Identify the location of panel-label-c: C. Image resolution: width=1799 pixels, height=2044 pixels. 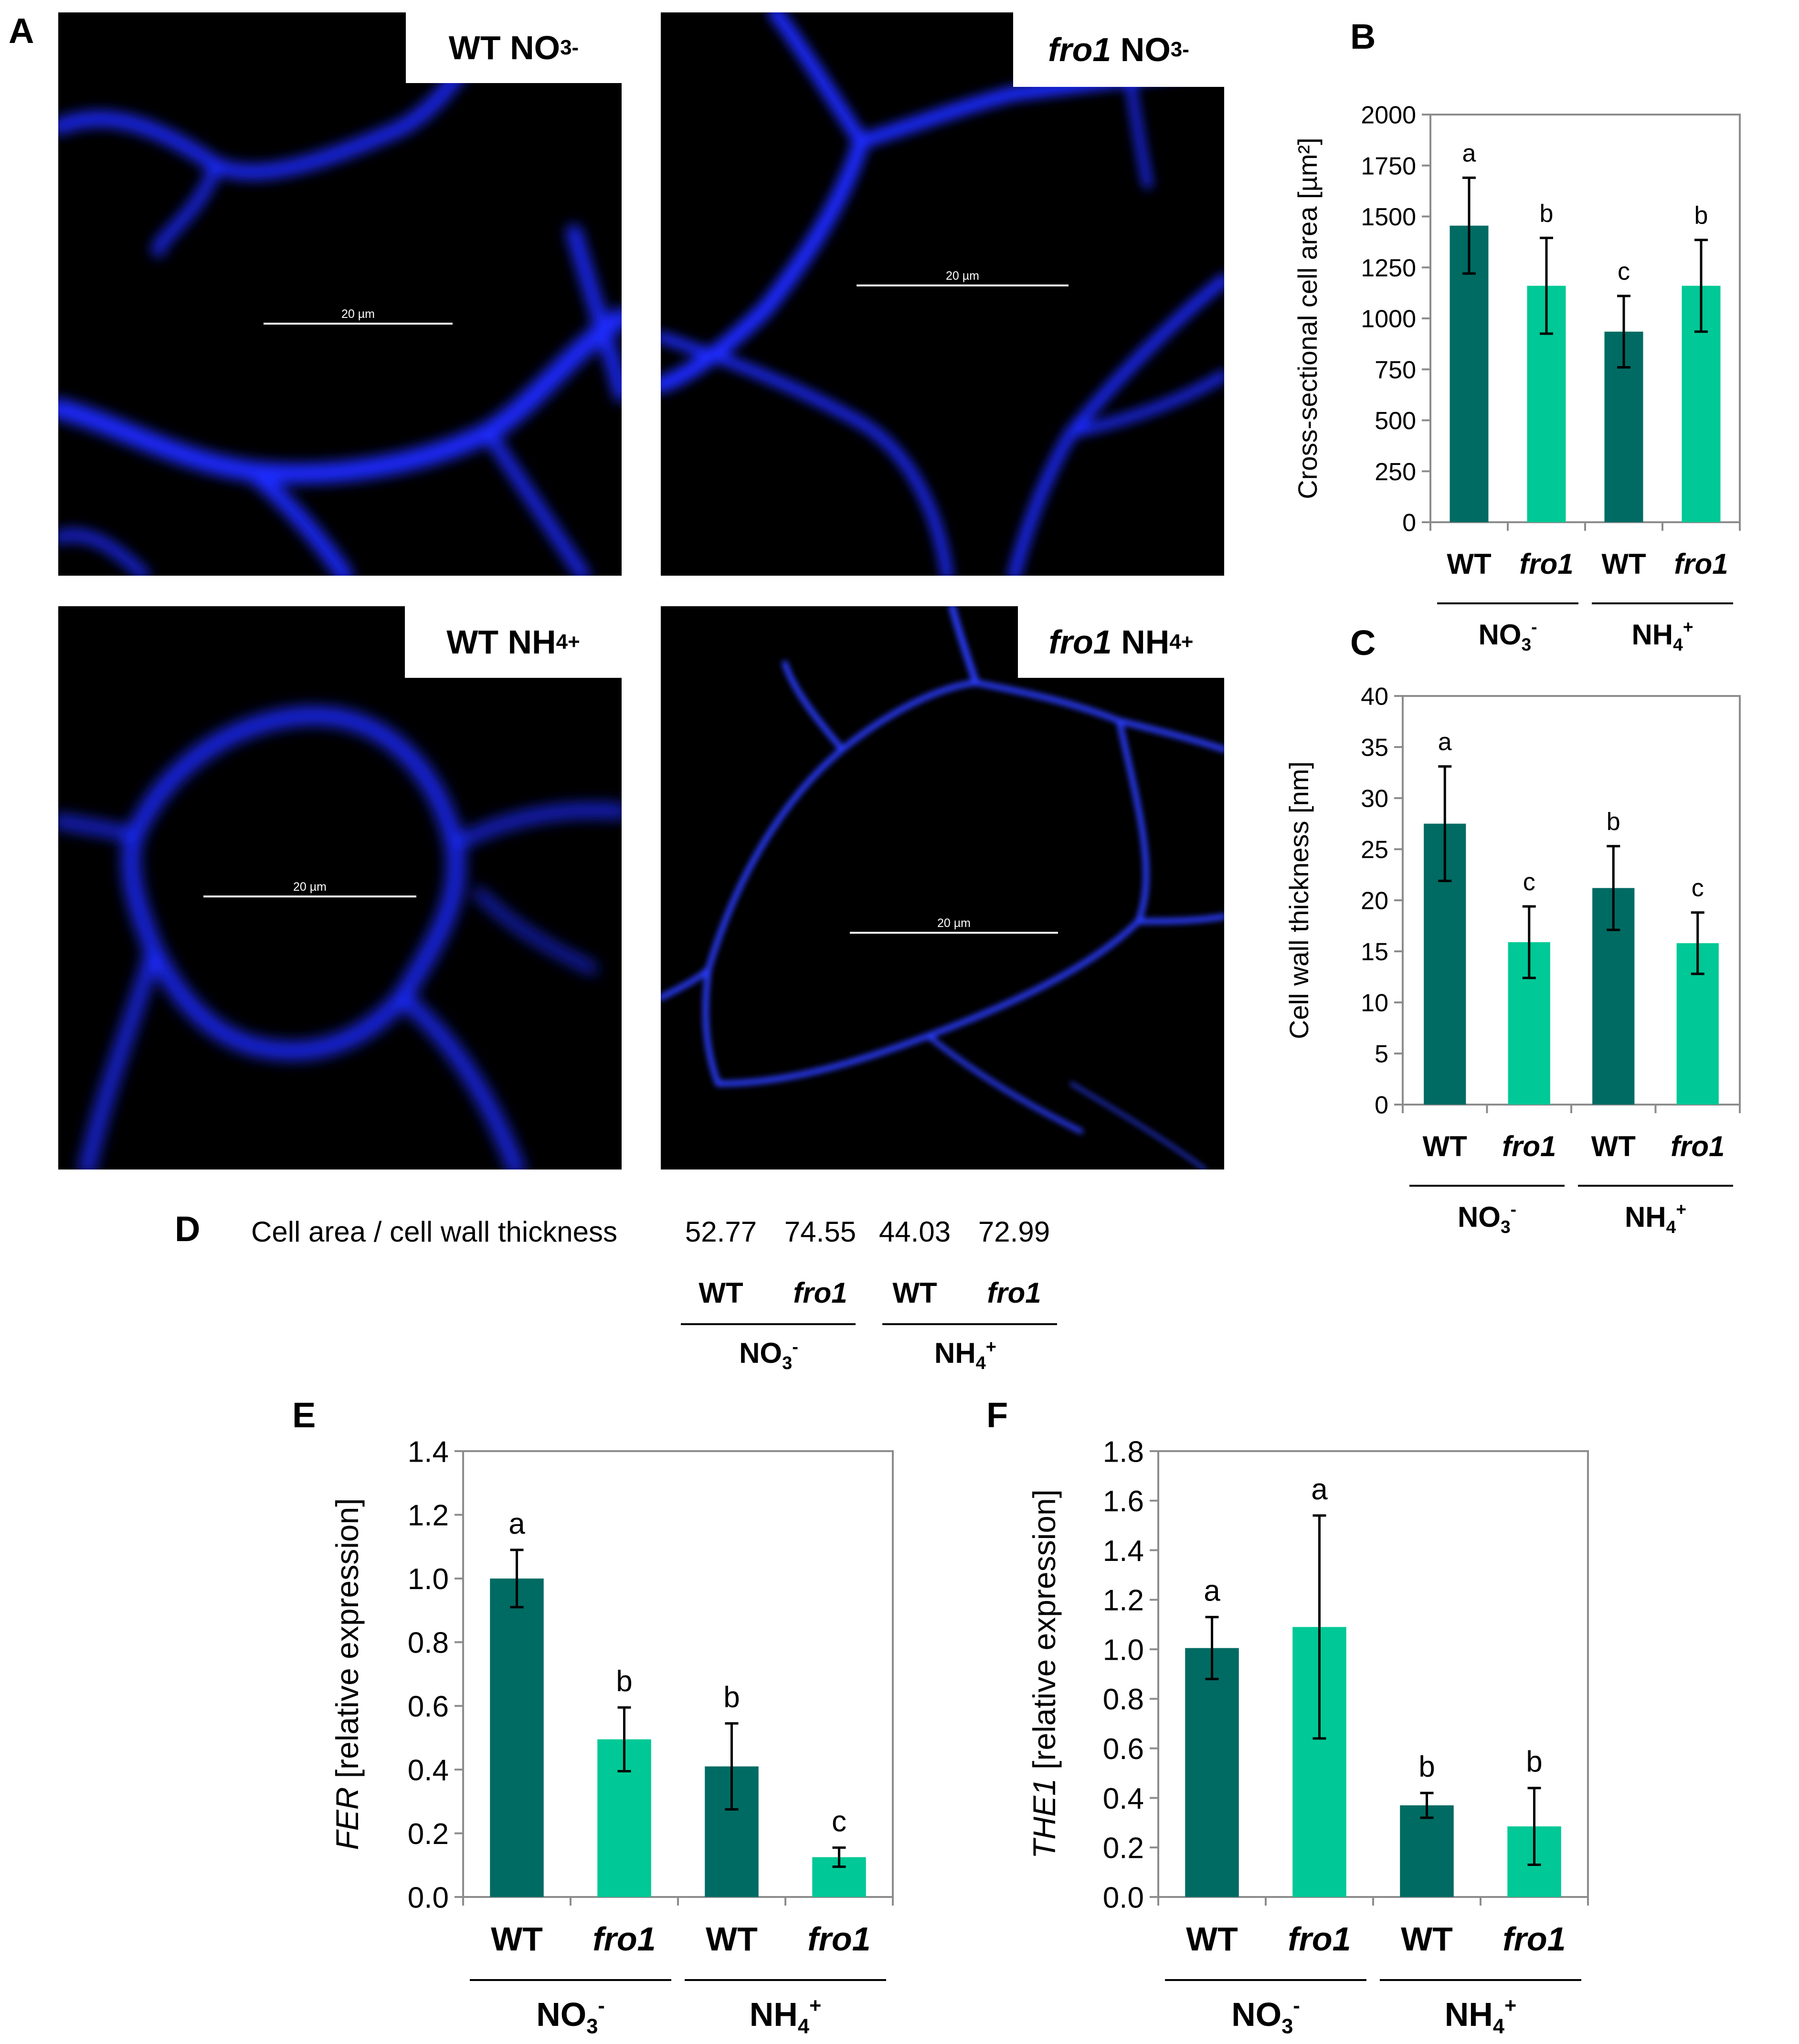
(1363, 643).